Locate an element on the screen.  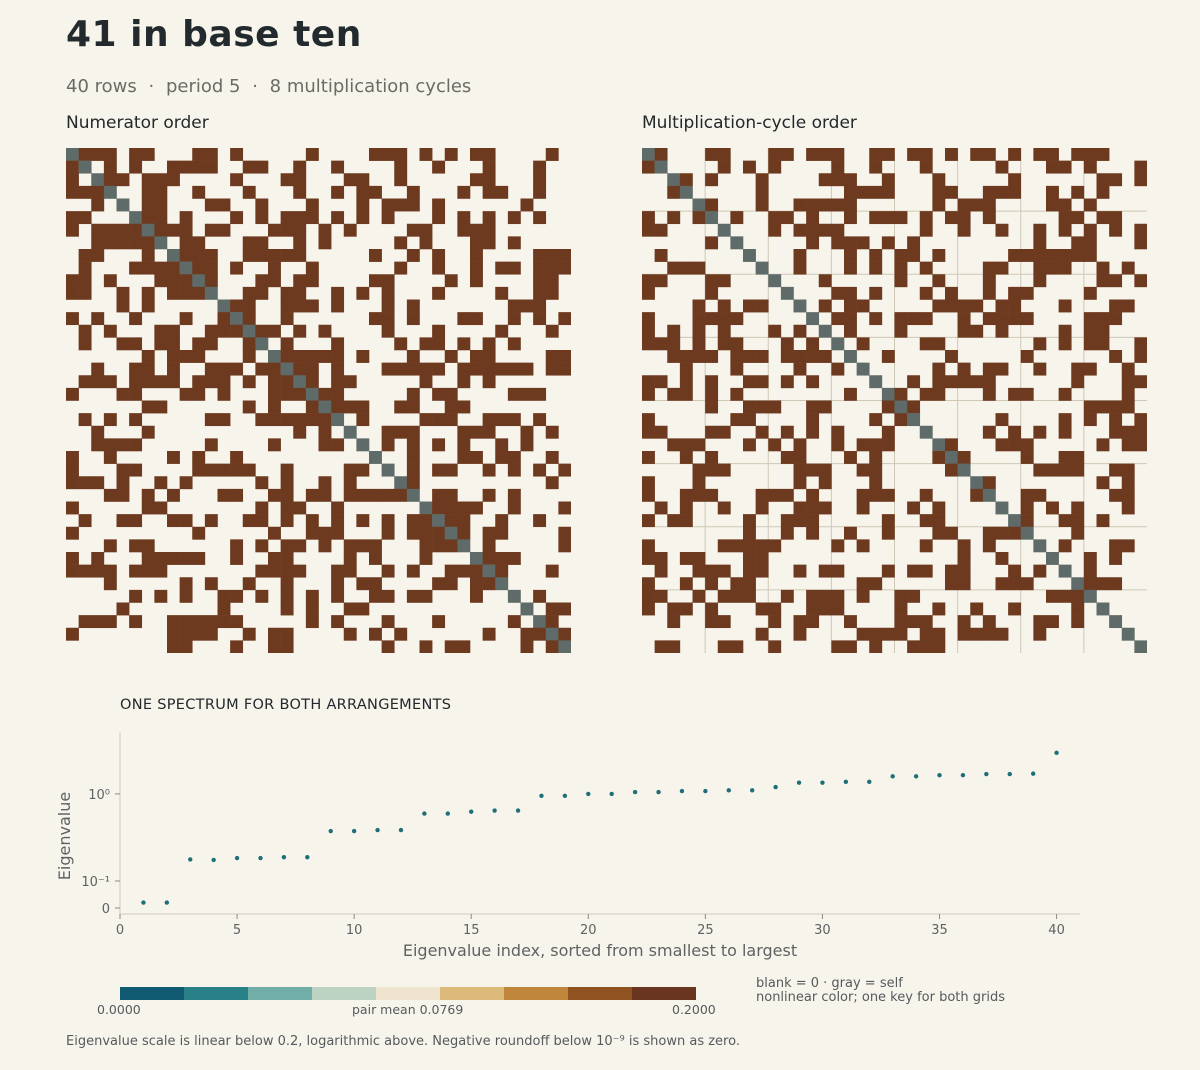
eigenvalue-point is located at coordinates (284, 857).